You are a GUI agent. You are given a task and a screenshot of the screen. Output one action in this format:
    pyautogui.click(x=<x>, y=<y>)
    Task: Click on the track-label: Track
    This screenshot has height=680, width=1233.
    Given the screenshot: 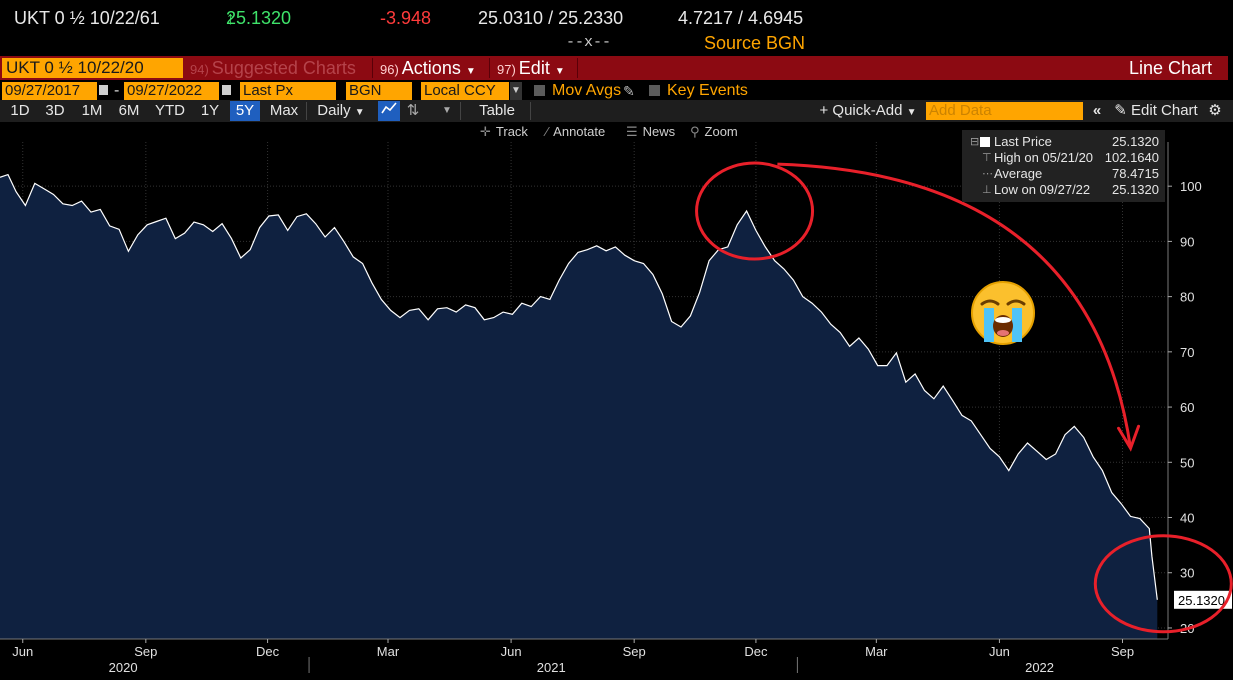 What is the action you would take?
    pyautogui.click(x=511, y=131)
    